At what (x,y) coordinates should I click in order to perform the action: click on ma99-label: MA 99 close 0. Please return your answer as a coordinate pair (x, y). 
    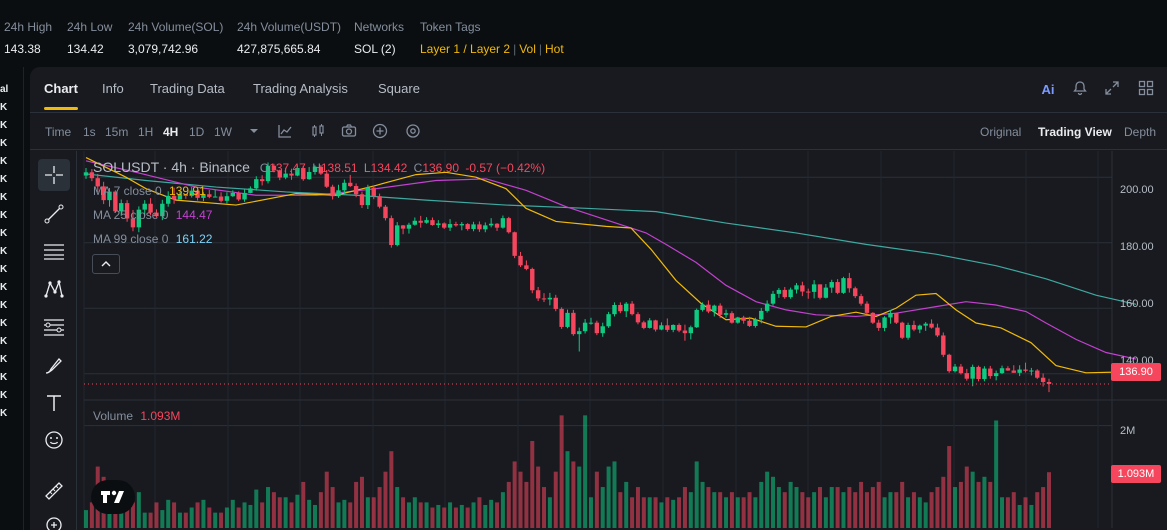
    Looking at the image, I should click on (131, 239).